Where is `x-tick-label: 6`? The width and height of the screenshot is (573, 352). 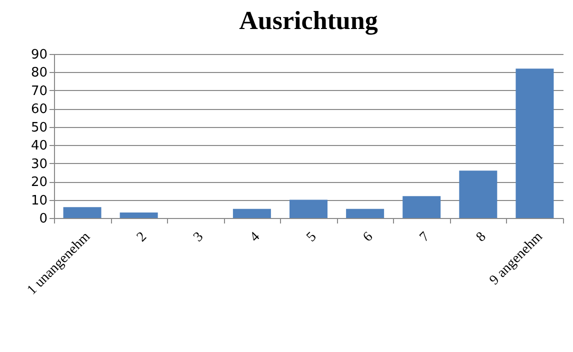 x-tick-label: 6 is located at coordinates (368, 238).